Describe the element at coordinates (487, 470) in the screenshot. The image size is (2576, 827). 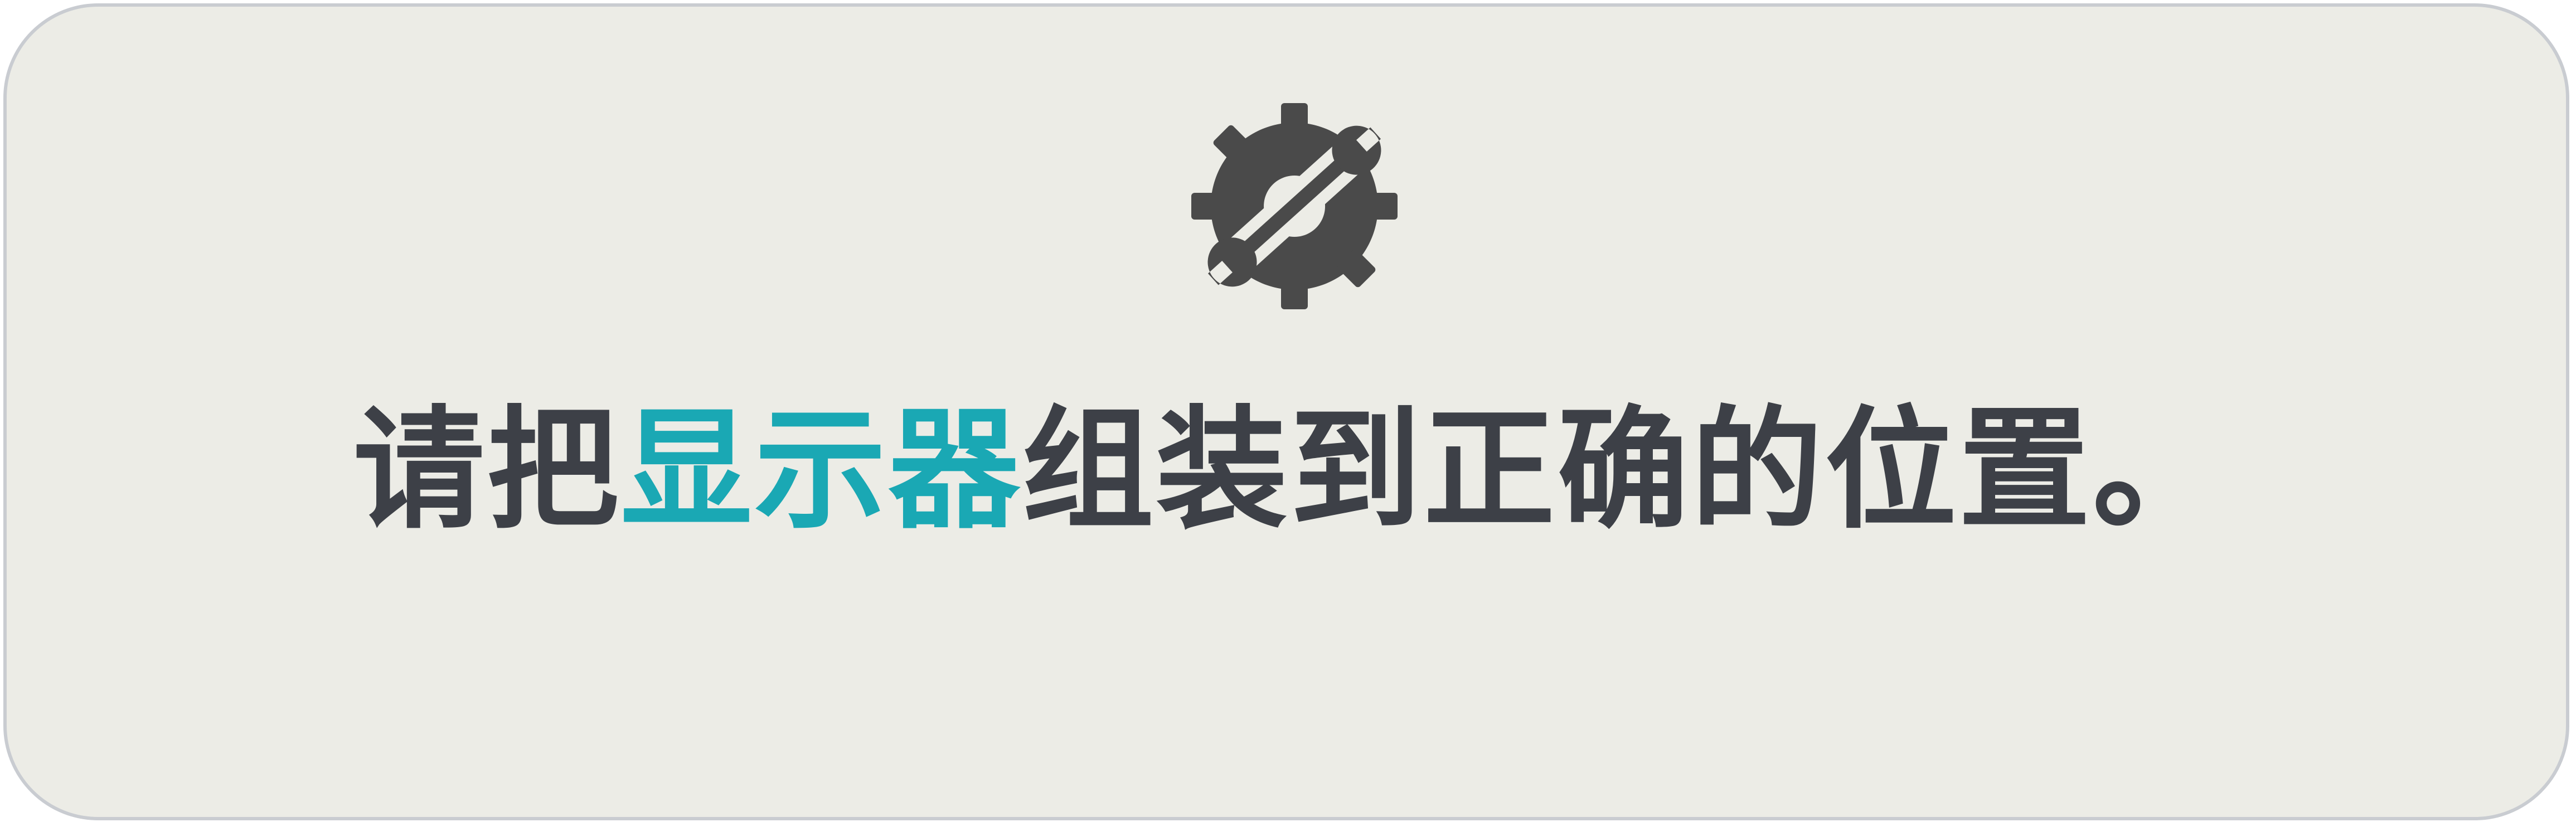
I see `message-prefix: 请把` at that location.